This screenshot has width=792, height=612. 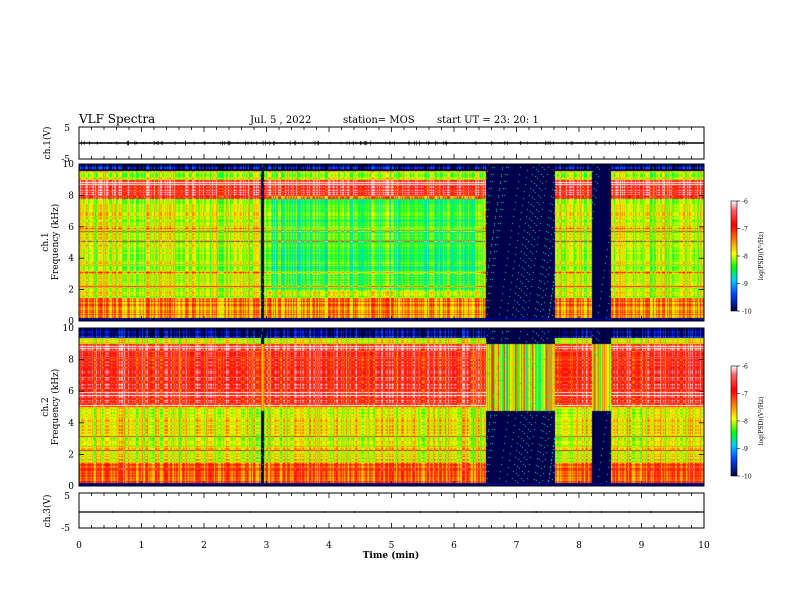 What do you see at coordinates (761, 421) in the screenshot?
I see `ch2-colorbar-label: log(PSD)(V²/Hz)` at bounding box center [761, 421].